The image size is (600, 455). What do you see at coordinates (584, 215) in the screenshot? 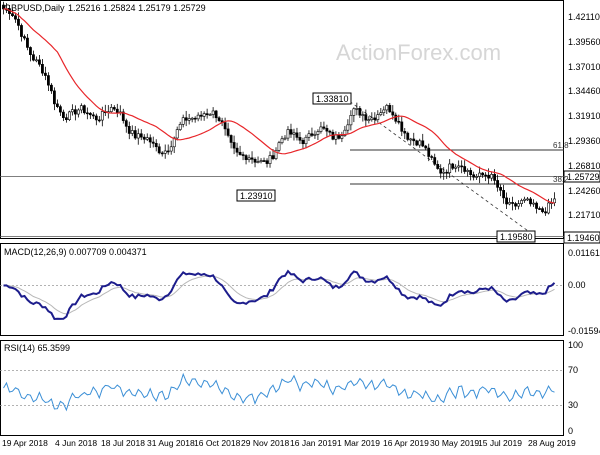
I see `price-tick: 1.21710` at bounding box center [584, 215].